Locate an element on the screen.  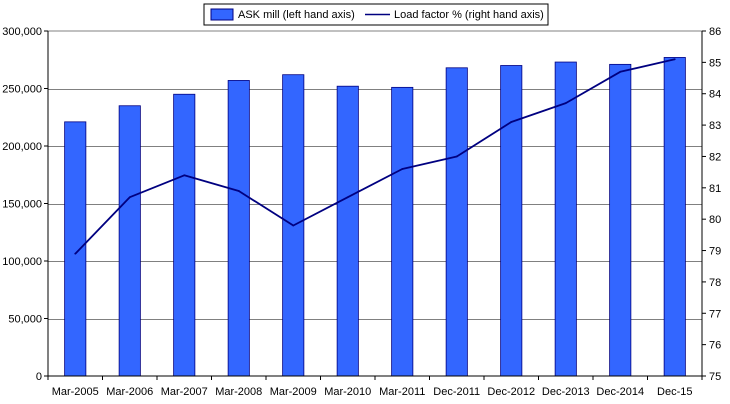
x-tick-label: Mar-2010 is located at coordinates (347, 392).